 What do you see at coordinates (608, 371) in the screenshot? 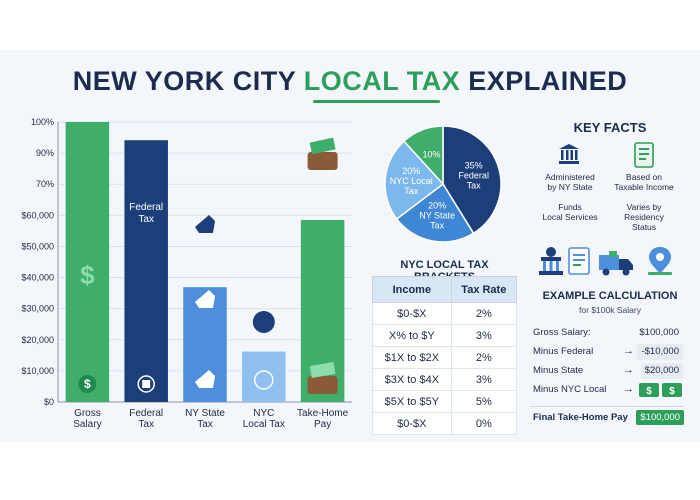
I see `example-row-state: Minus State → $20,000` at bounding box center [608, 371].